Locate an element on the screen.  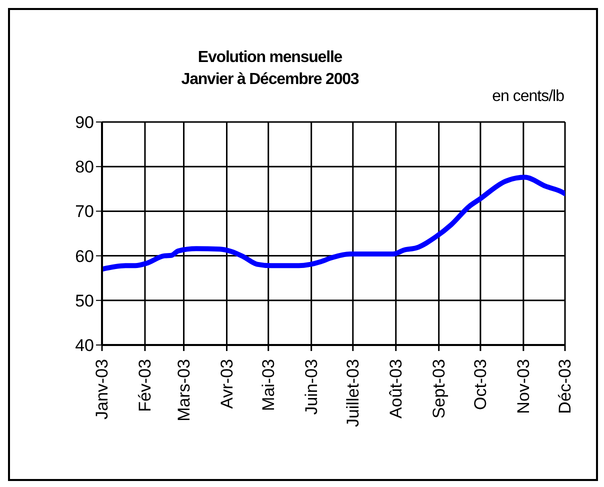
y-tick-label: 80 is located at coordinates (84, 167).